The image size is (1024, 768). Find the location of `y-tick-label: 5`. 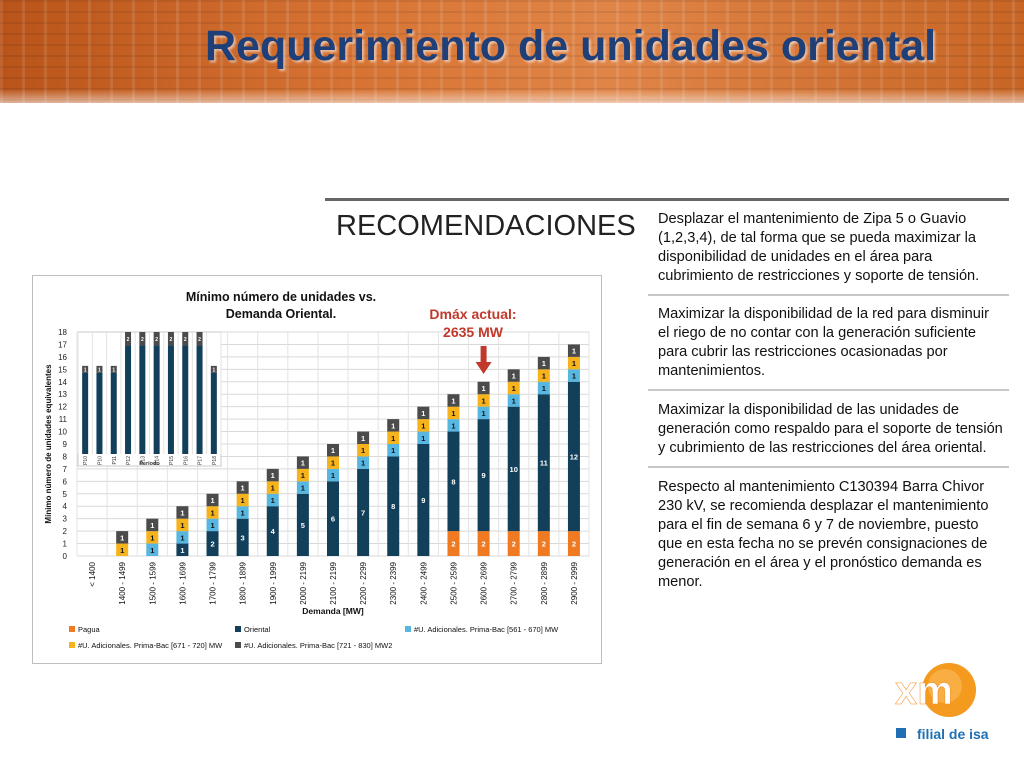

y-tick-label: 5 is located at coordinates (65, 494).